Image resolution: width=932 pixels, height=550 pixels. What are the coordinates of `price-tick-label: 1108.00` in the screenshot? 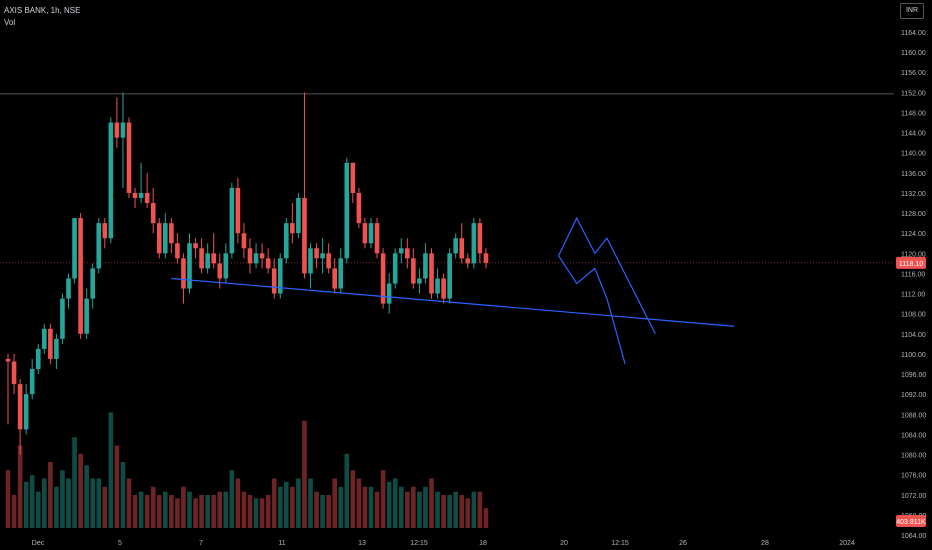 It's located at (913, 315).